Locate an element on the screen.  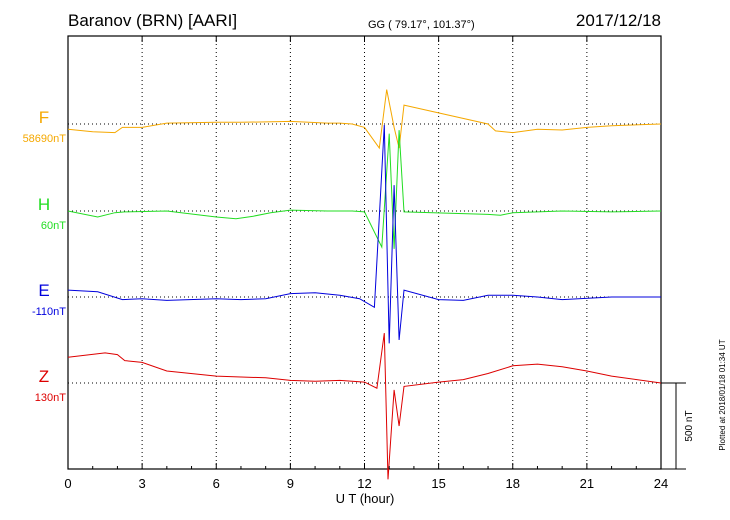
station-title: Baranov (BRN) [AARI] is located at coordinates (152, 20).